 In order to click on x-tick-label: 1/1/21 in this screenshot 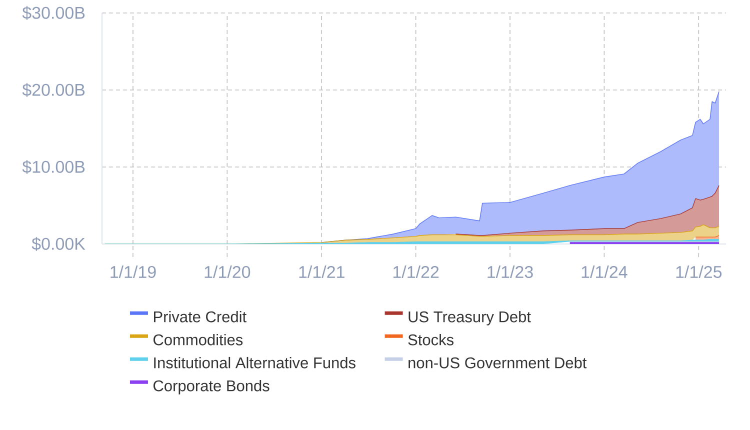, I will do `click(321, 272)`.